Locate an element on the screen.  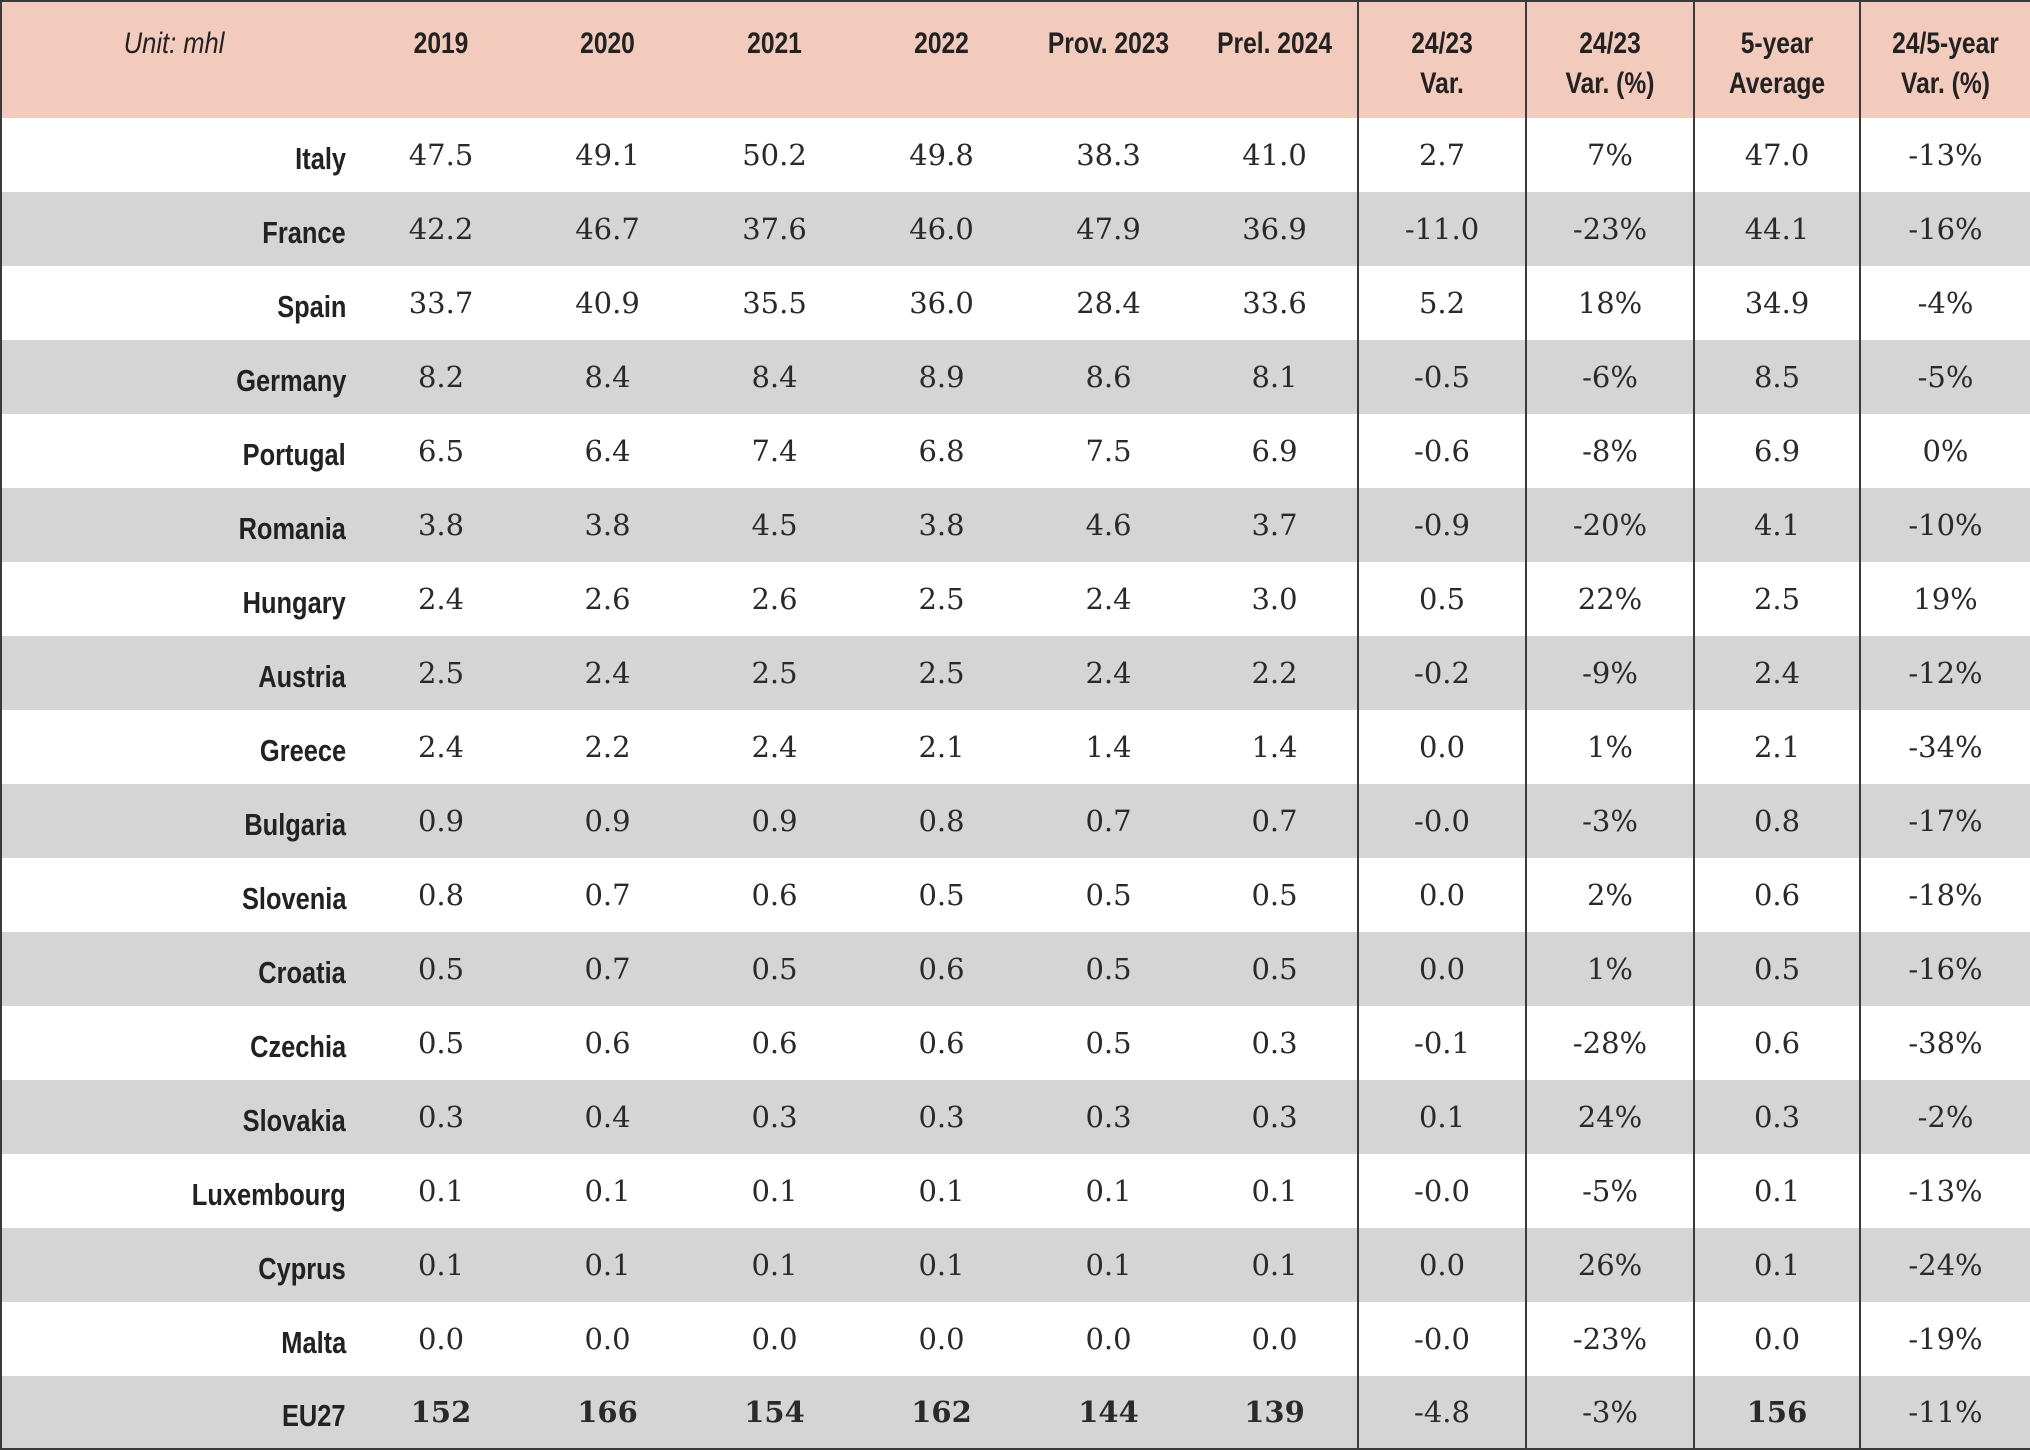
country-label: Germany is located at coordinates (290, 380).